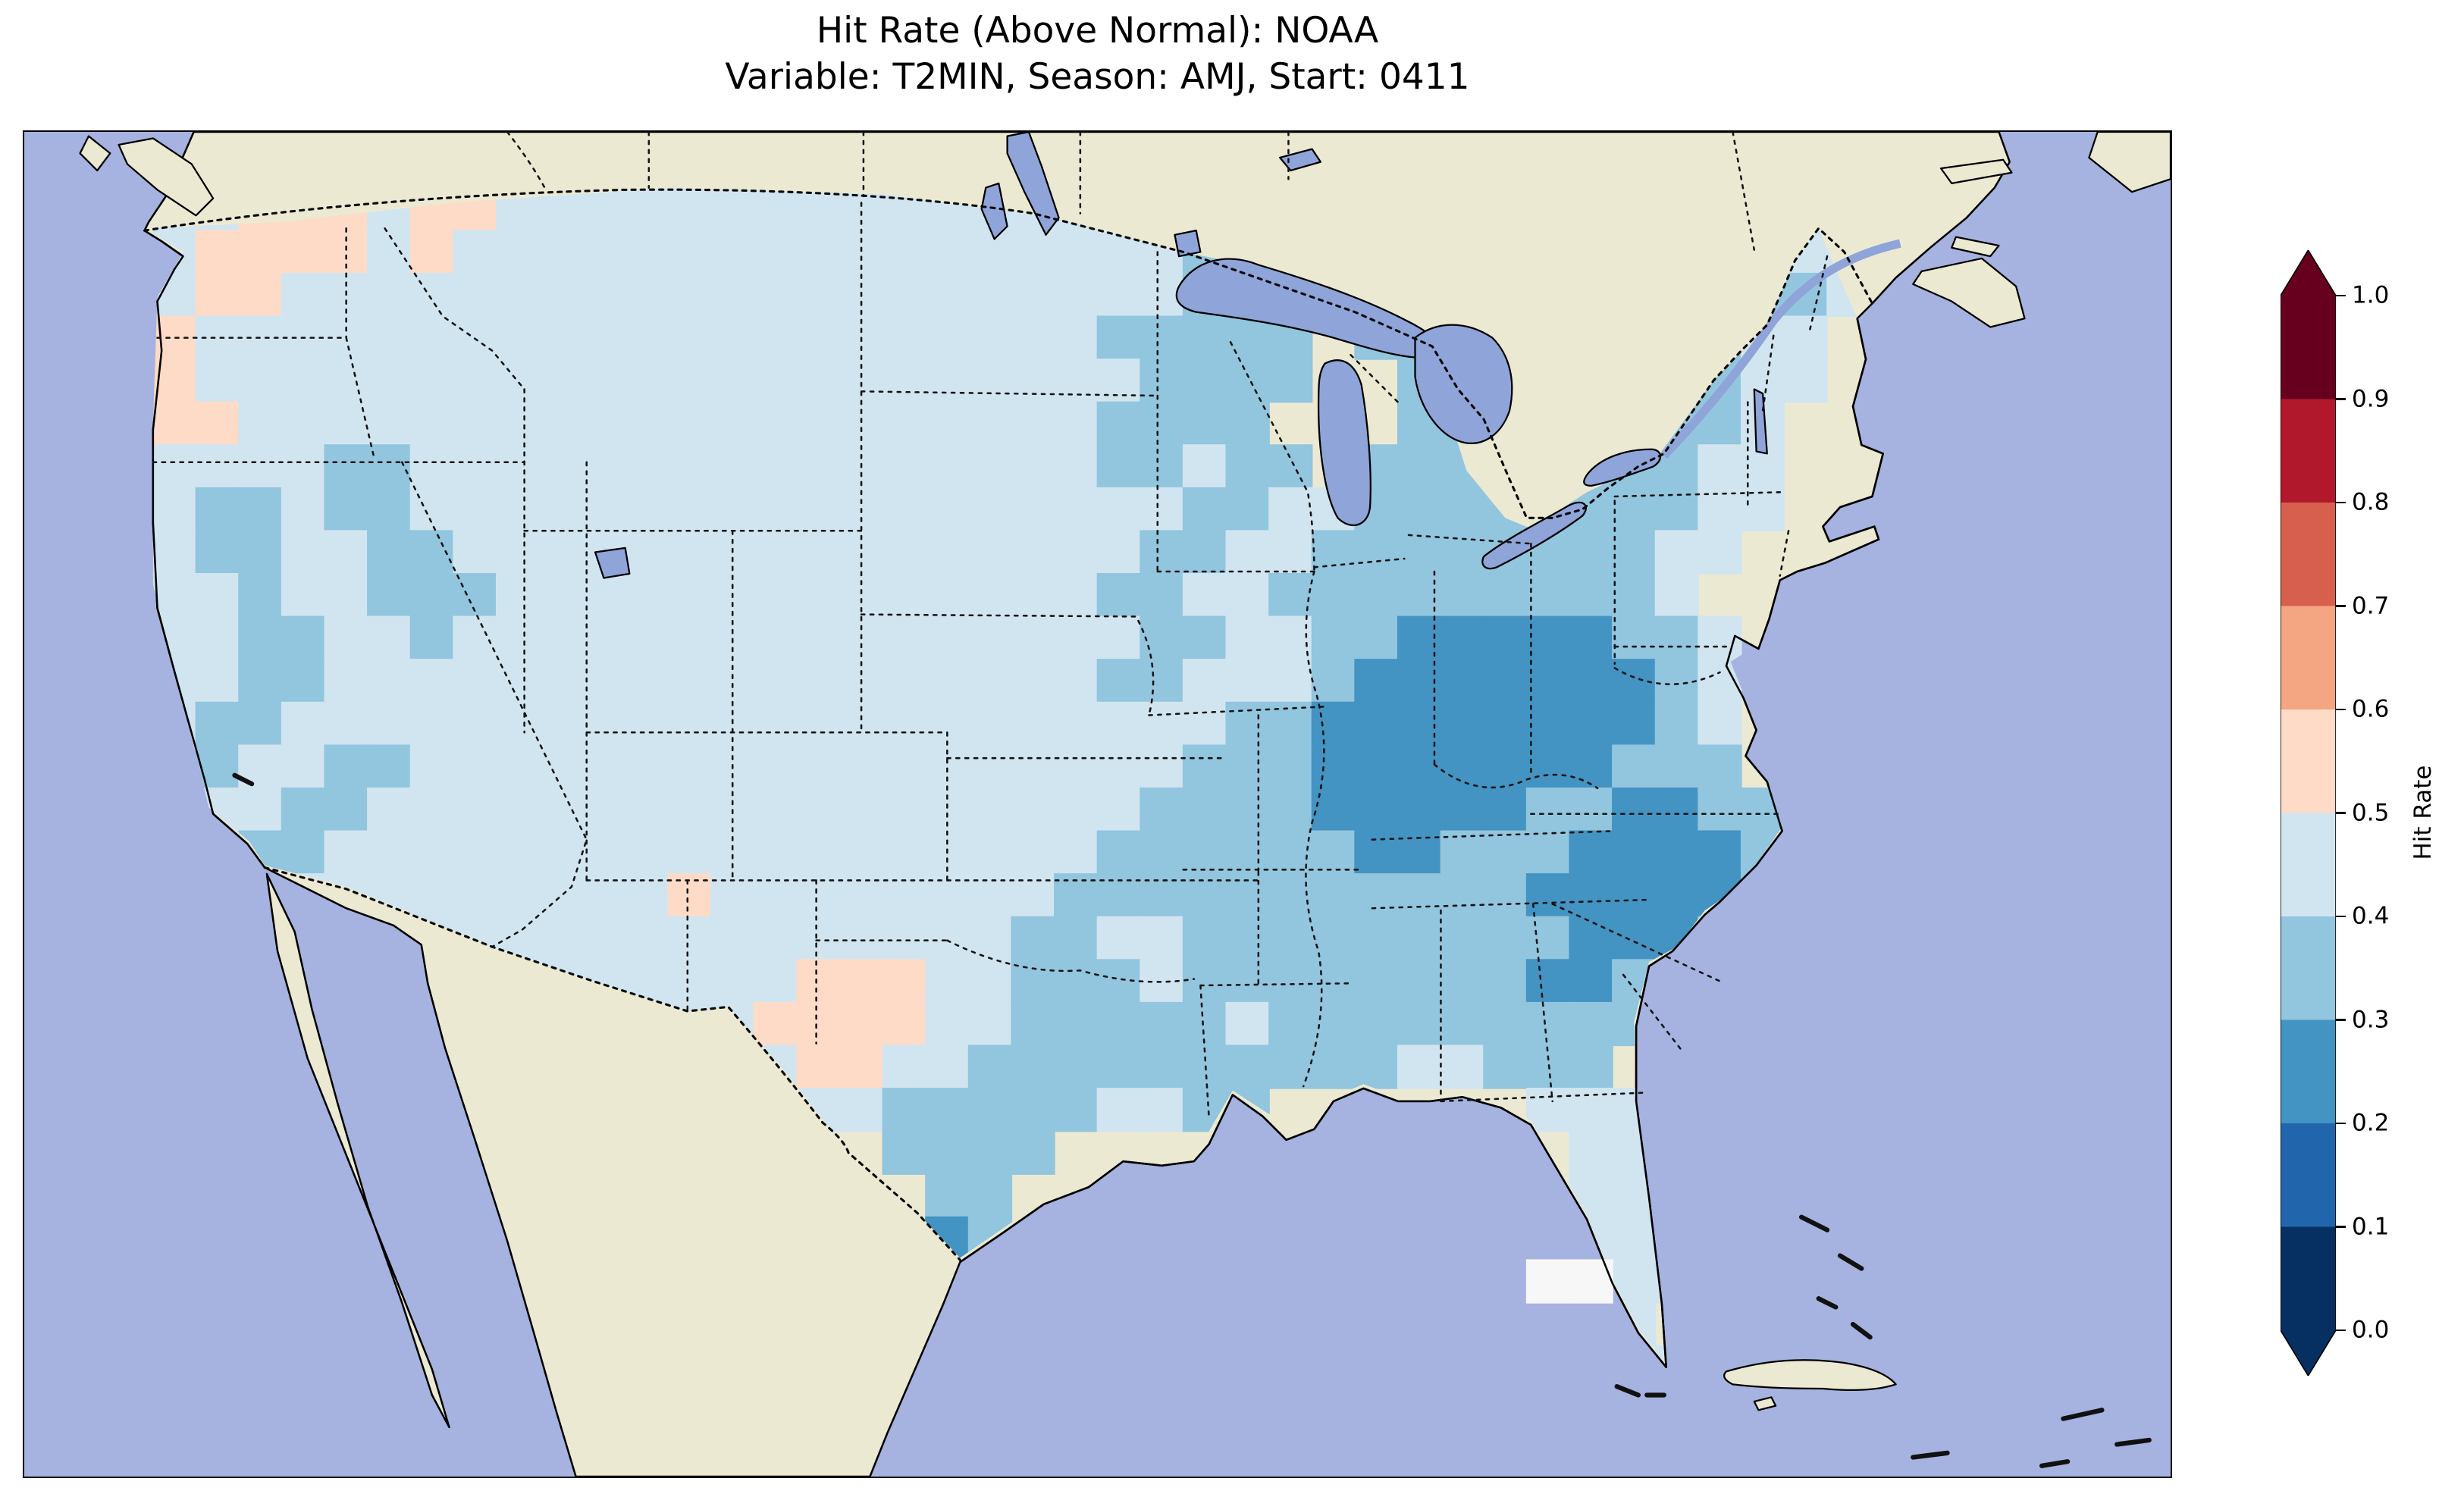 This screenshot has width=2464, height=1494. I want to click on colorbar-segment, so click(2308, 761).